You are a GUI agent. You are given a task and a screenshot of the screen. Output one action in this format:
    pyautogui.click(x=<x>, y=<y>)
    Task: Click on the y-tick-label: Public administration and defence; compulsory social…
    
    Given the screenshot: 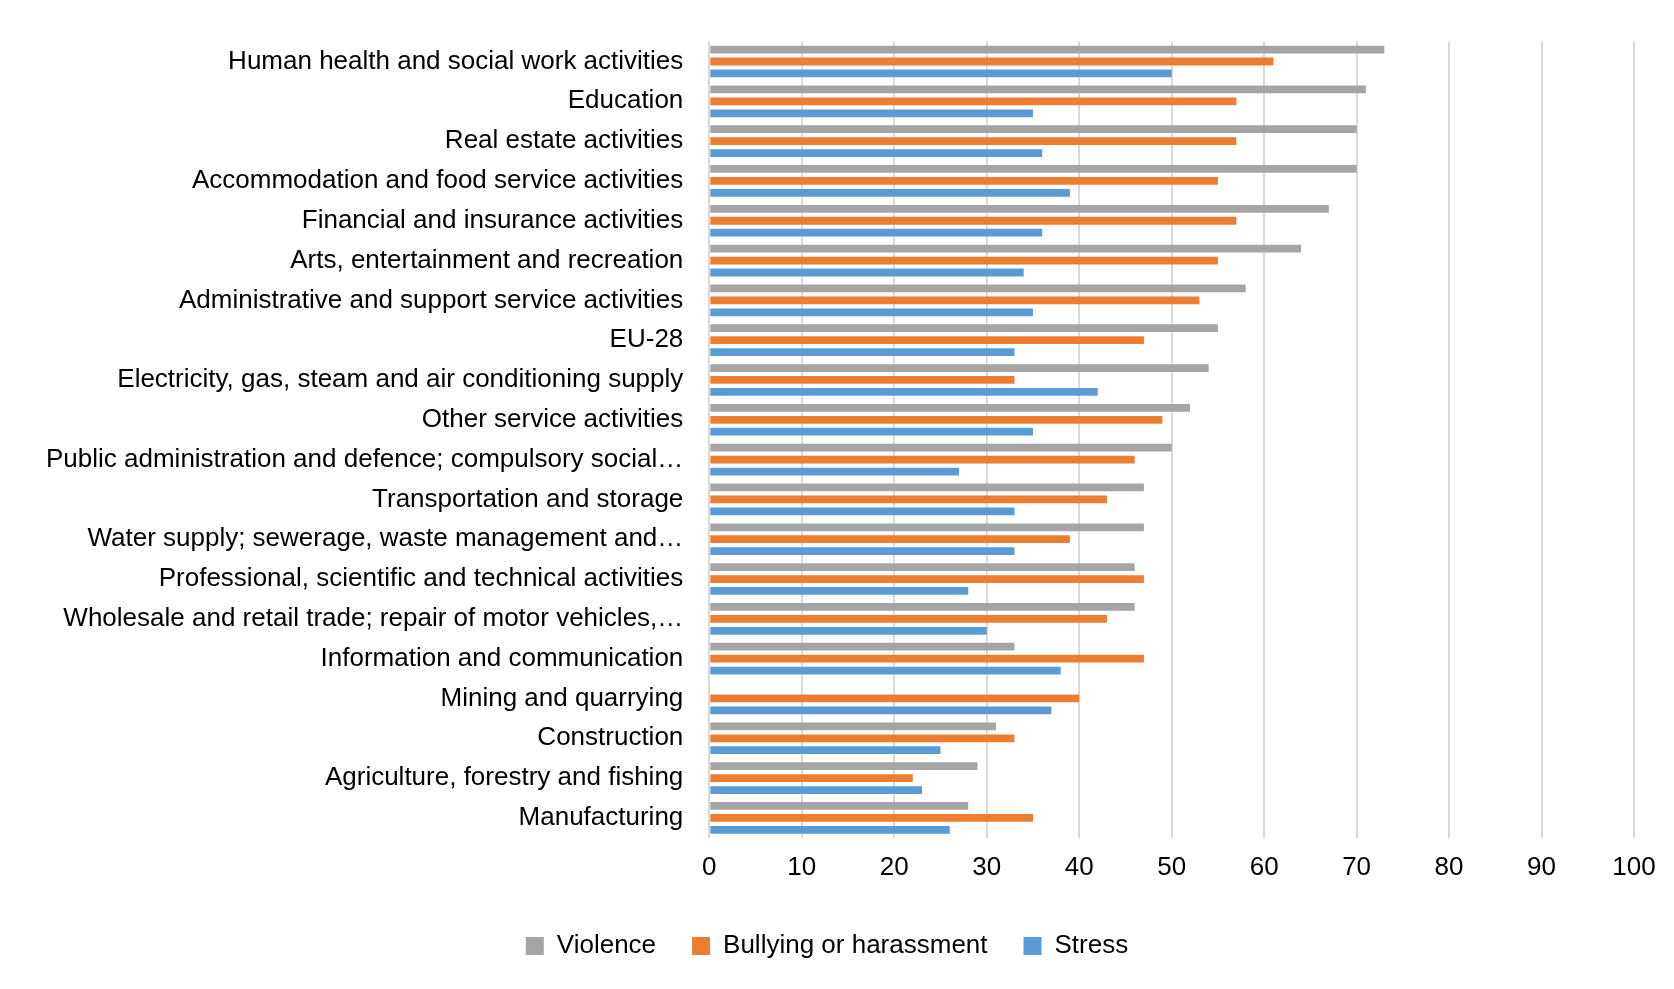 What is the action you would take?
    pyautogui.click(x=364, y=457)
    